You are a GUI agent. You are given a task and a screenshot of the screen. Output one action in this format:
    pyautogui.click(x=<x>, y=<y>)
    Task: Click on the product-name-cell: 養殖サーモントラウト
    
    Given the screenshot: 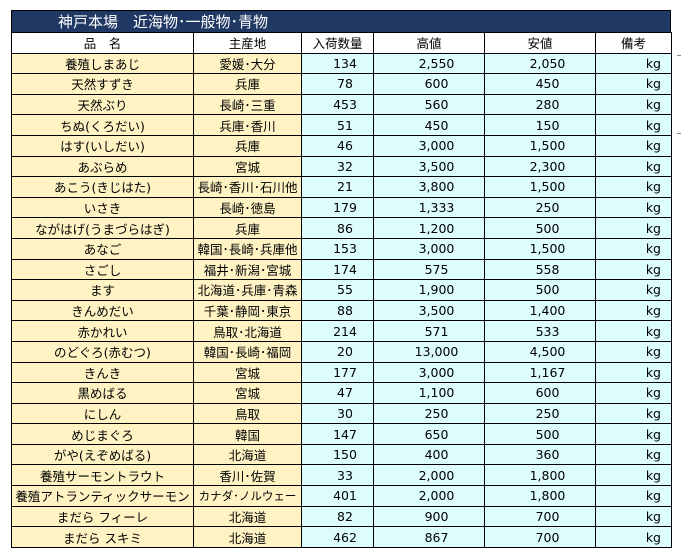 What is the action you would take?
    pyautogui.click(x=102, y=475)
    